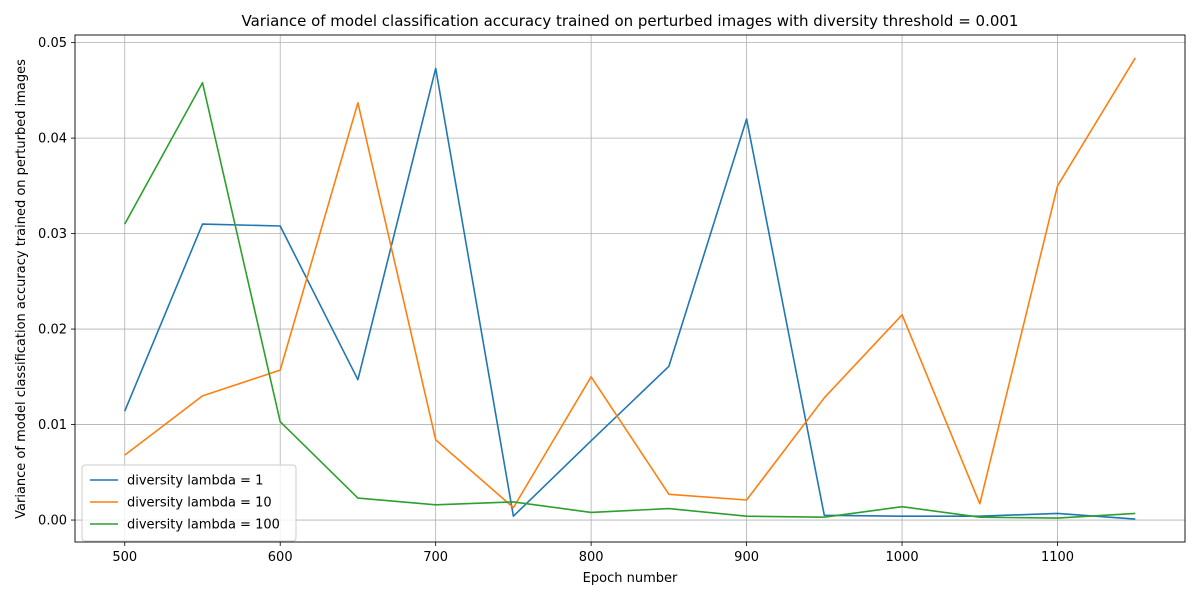 The height and width of the screenshot is (600, 1200). Describe the element at coordinates (435, 557) in the screenshot. I see `x-tick-label: 700` at that location.